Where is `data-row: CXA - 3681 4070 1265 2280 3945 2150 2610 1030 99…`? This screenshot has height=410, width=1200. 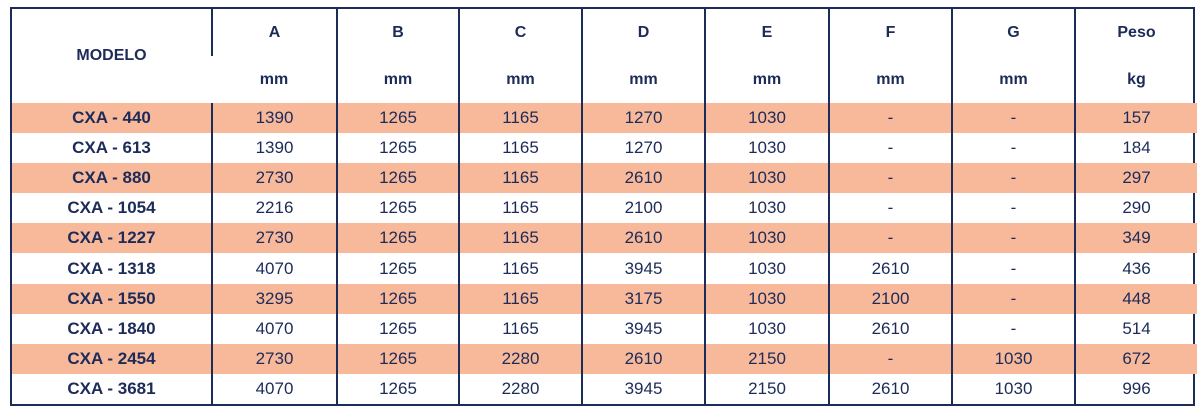 data-row: CXA - 3681 4070 1265 2280 3945 2150 2610 1030 99… is located at coordinates (604, 388).